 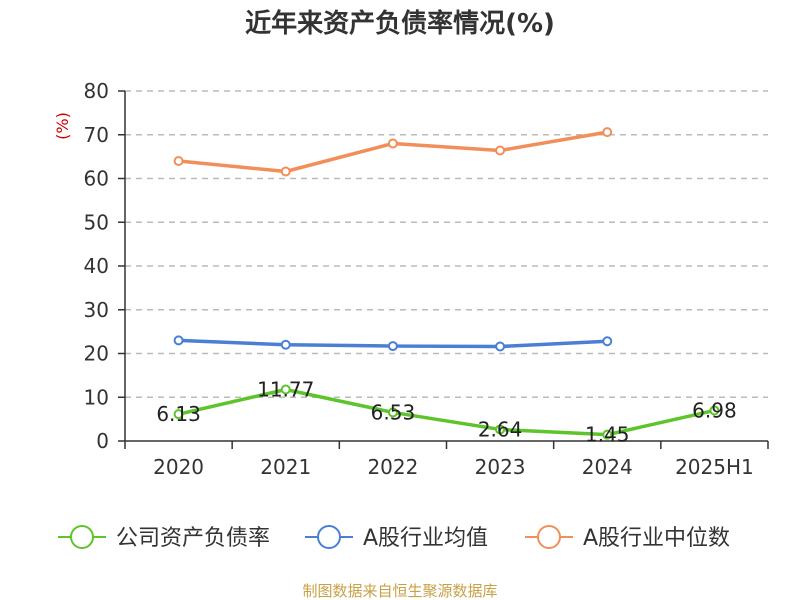 I want to click on x-tick-label: 2023, so click(x=500, y=467).